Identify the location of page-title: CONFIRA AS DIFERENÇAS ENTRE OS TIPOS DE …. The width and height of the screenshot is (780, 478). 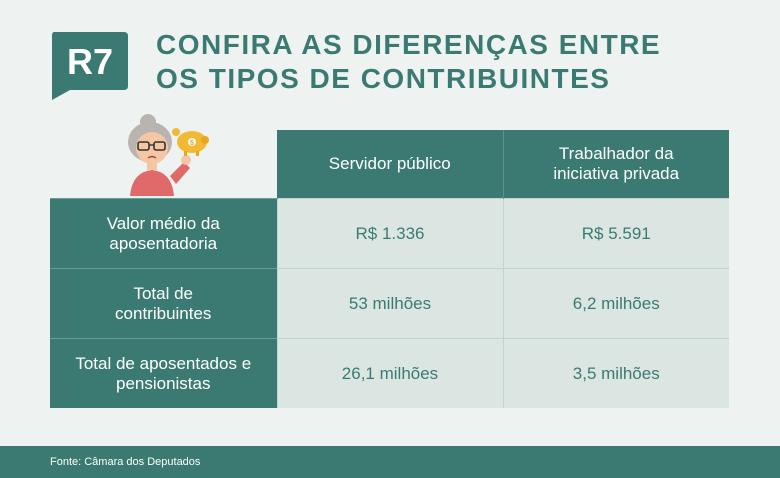
(456, 62).